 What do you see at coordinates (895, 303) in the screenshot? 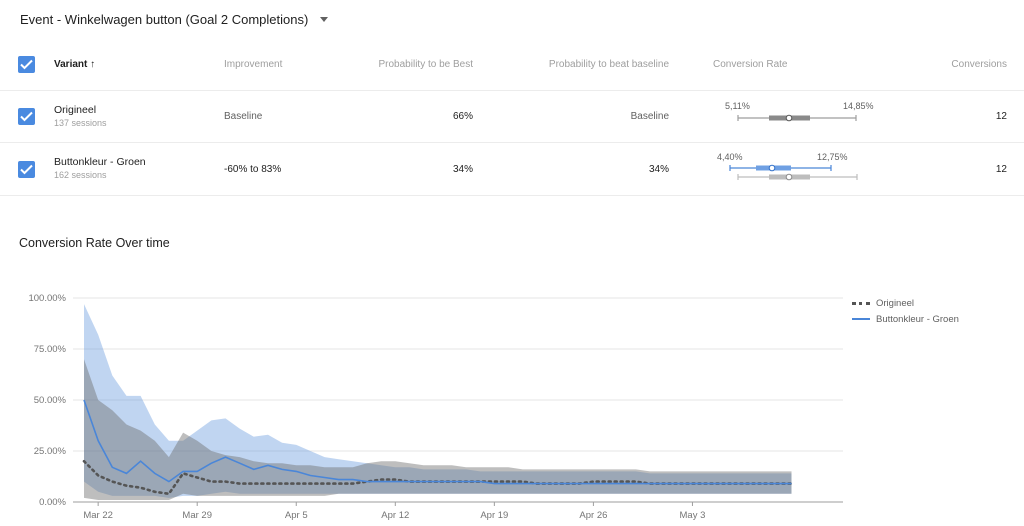
I see `legend-label: Origineel` at bounding box center [895, 303].